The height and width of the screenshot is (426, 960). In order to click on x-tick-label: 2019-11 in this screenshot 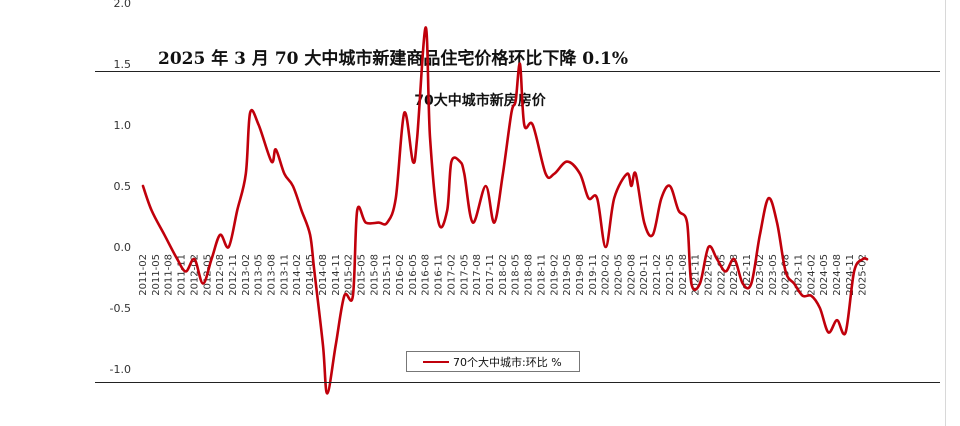, I will do `click(593, 275)`.